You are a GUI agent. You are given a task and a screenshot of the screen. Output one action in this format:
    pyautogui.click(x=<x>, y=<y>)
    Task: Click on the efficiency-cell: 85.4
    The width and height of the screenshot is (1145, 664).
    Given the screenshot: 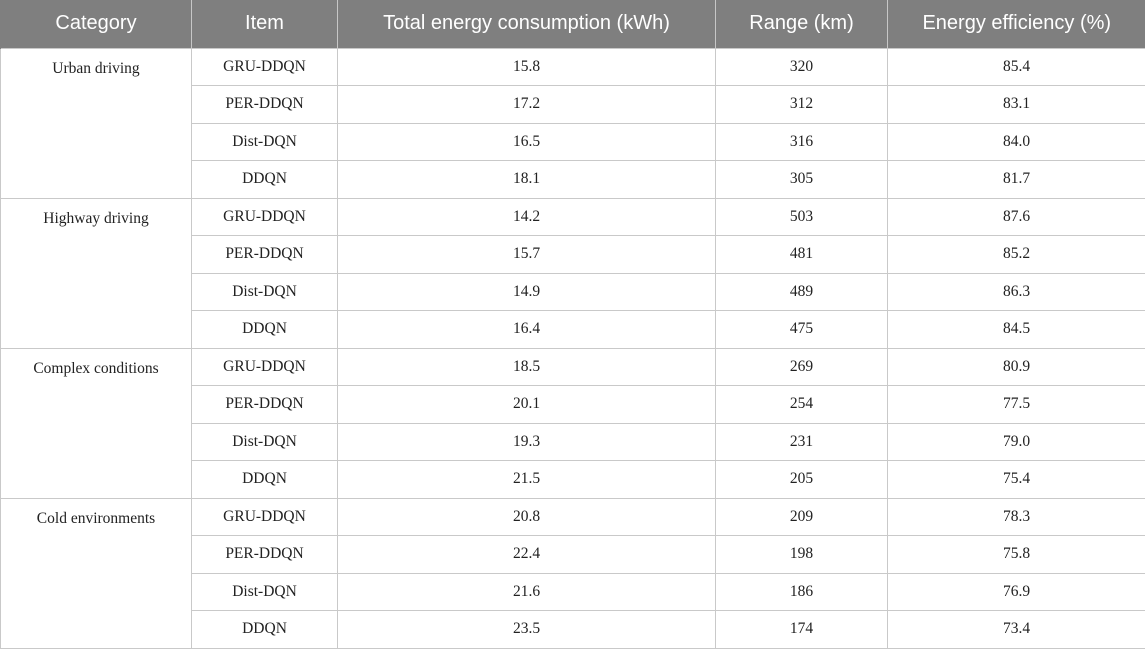 What is the action you would take?
    pyautogui.click(x=1016, y=66)
    